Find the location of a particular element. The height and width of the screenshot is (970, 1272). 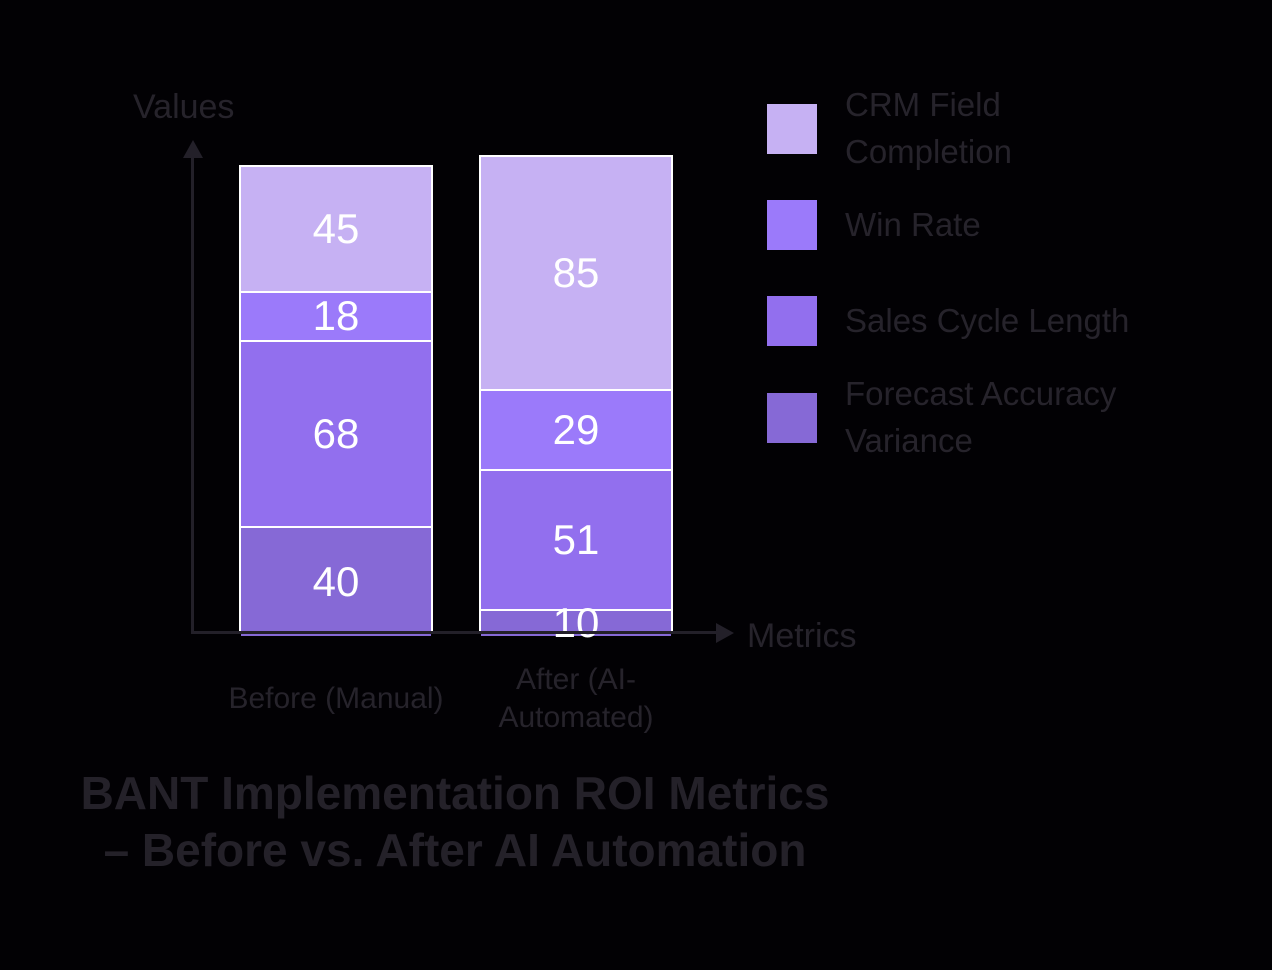

chart-title-line-2: – Before vs. After AI Automation is located at coordinates (455, 850).